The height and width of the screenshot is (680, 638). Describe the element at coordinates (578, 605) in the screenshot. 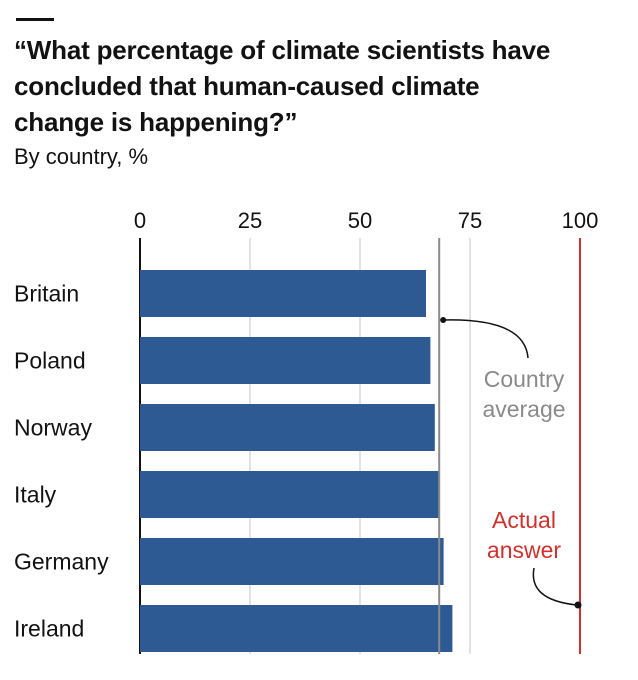

I see `actual-answer-dot` at that location.